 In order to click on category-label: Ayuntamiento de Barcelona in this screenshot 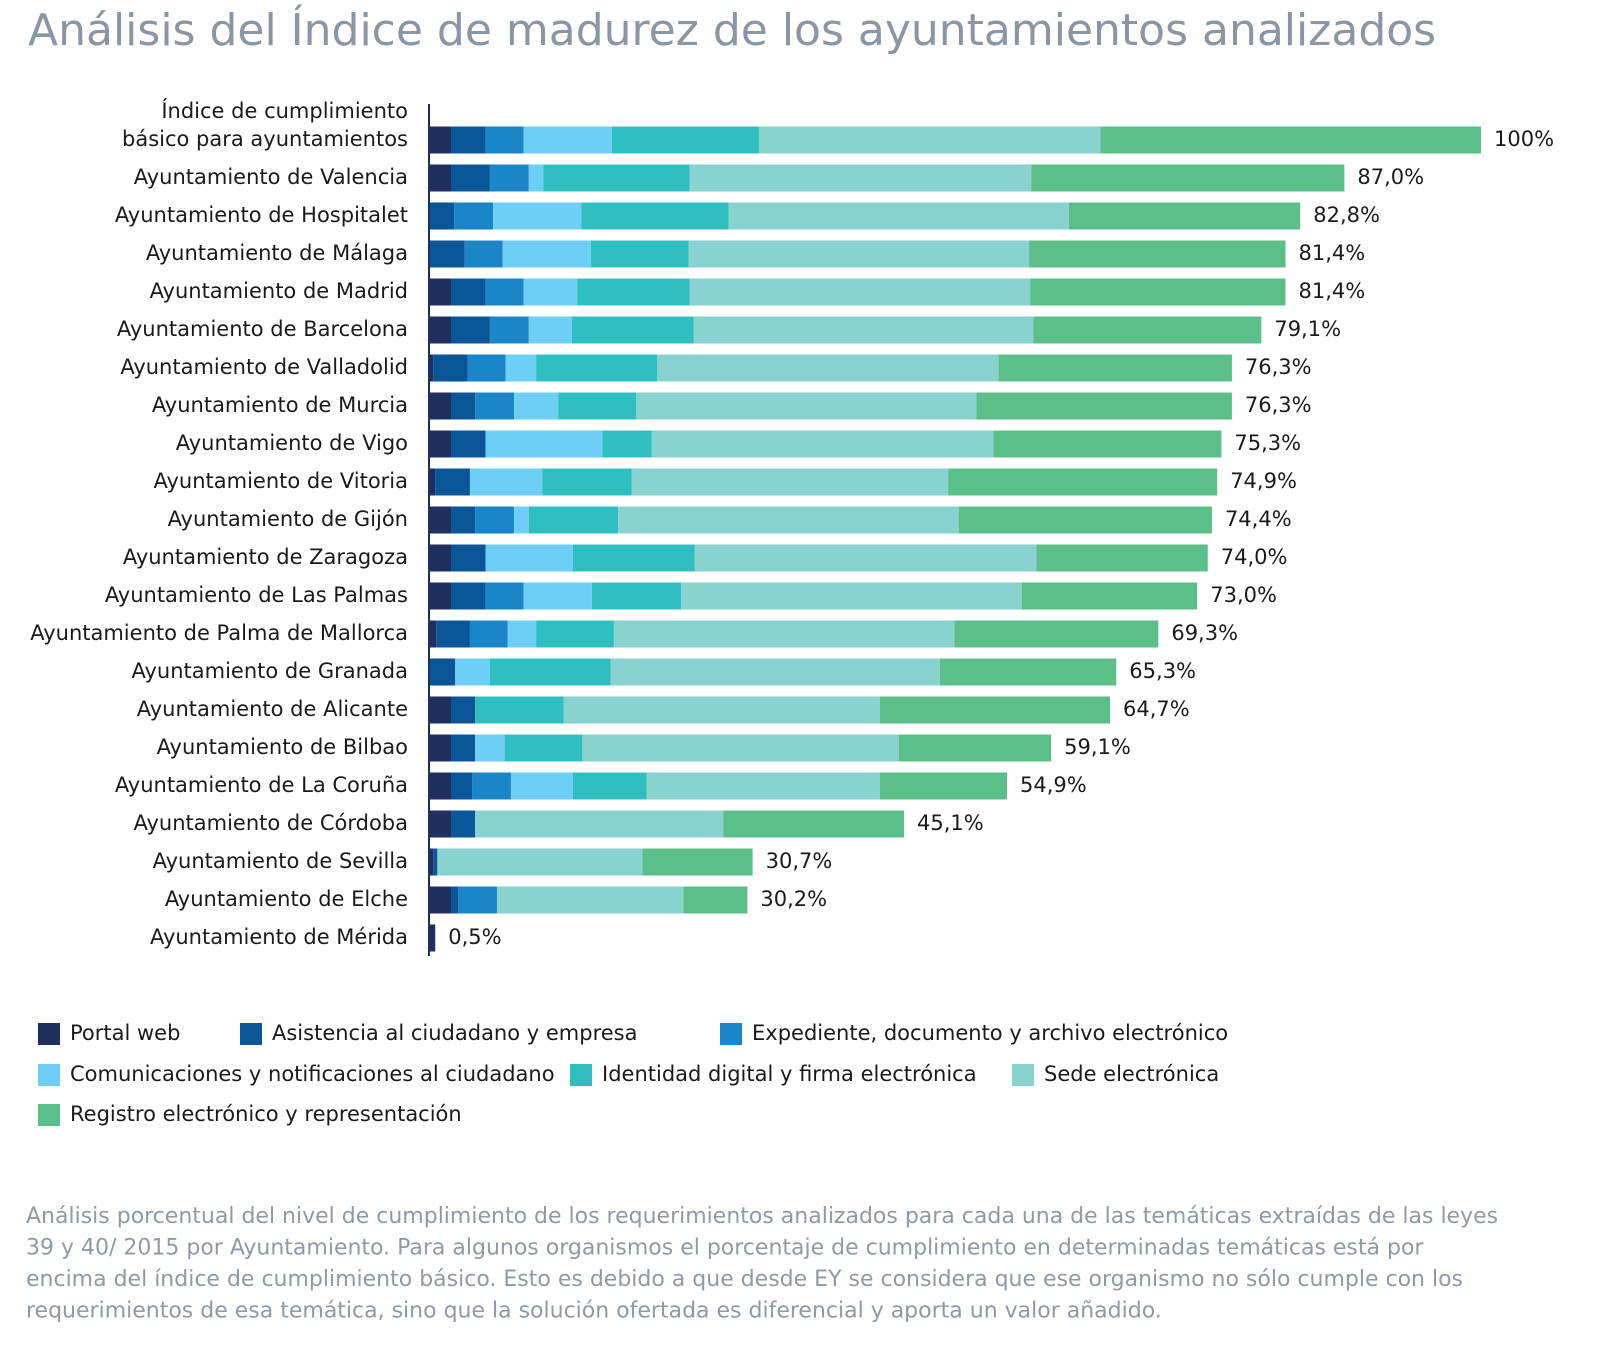, I will do `click(262, 329)`.